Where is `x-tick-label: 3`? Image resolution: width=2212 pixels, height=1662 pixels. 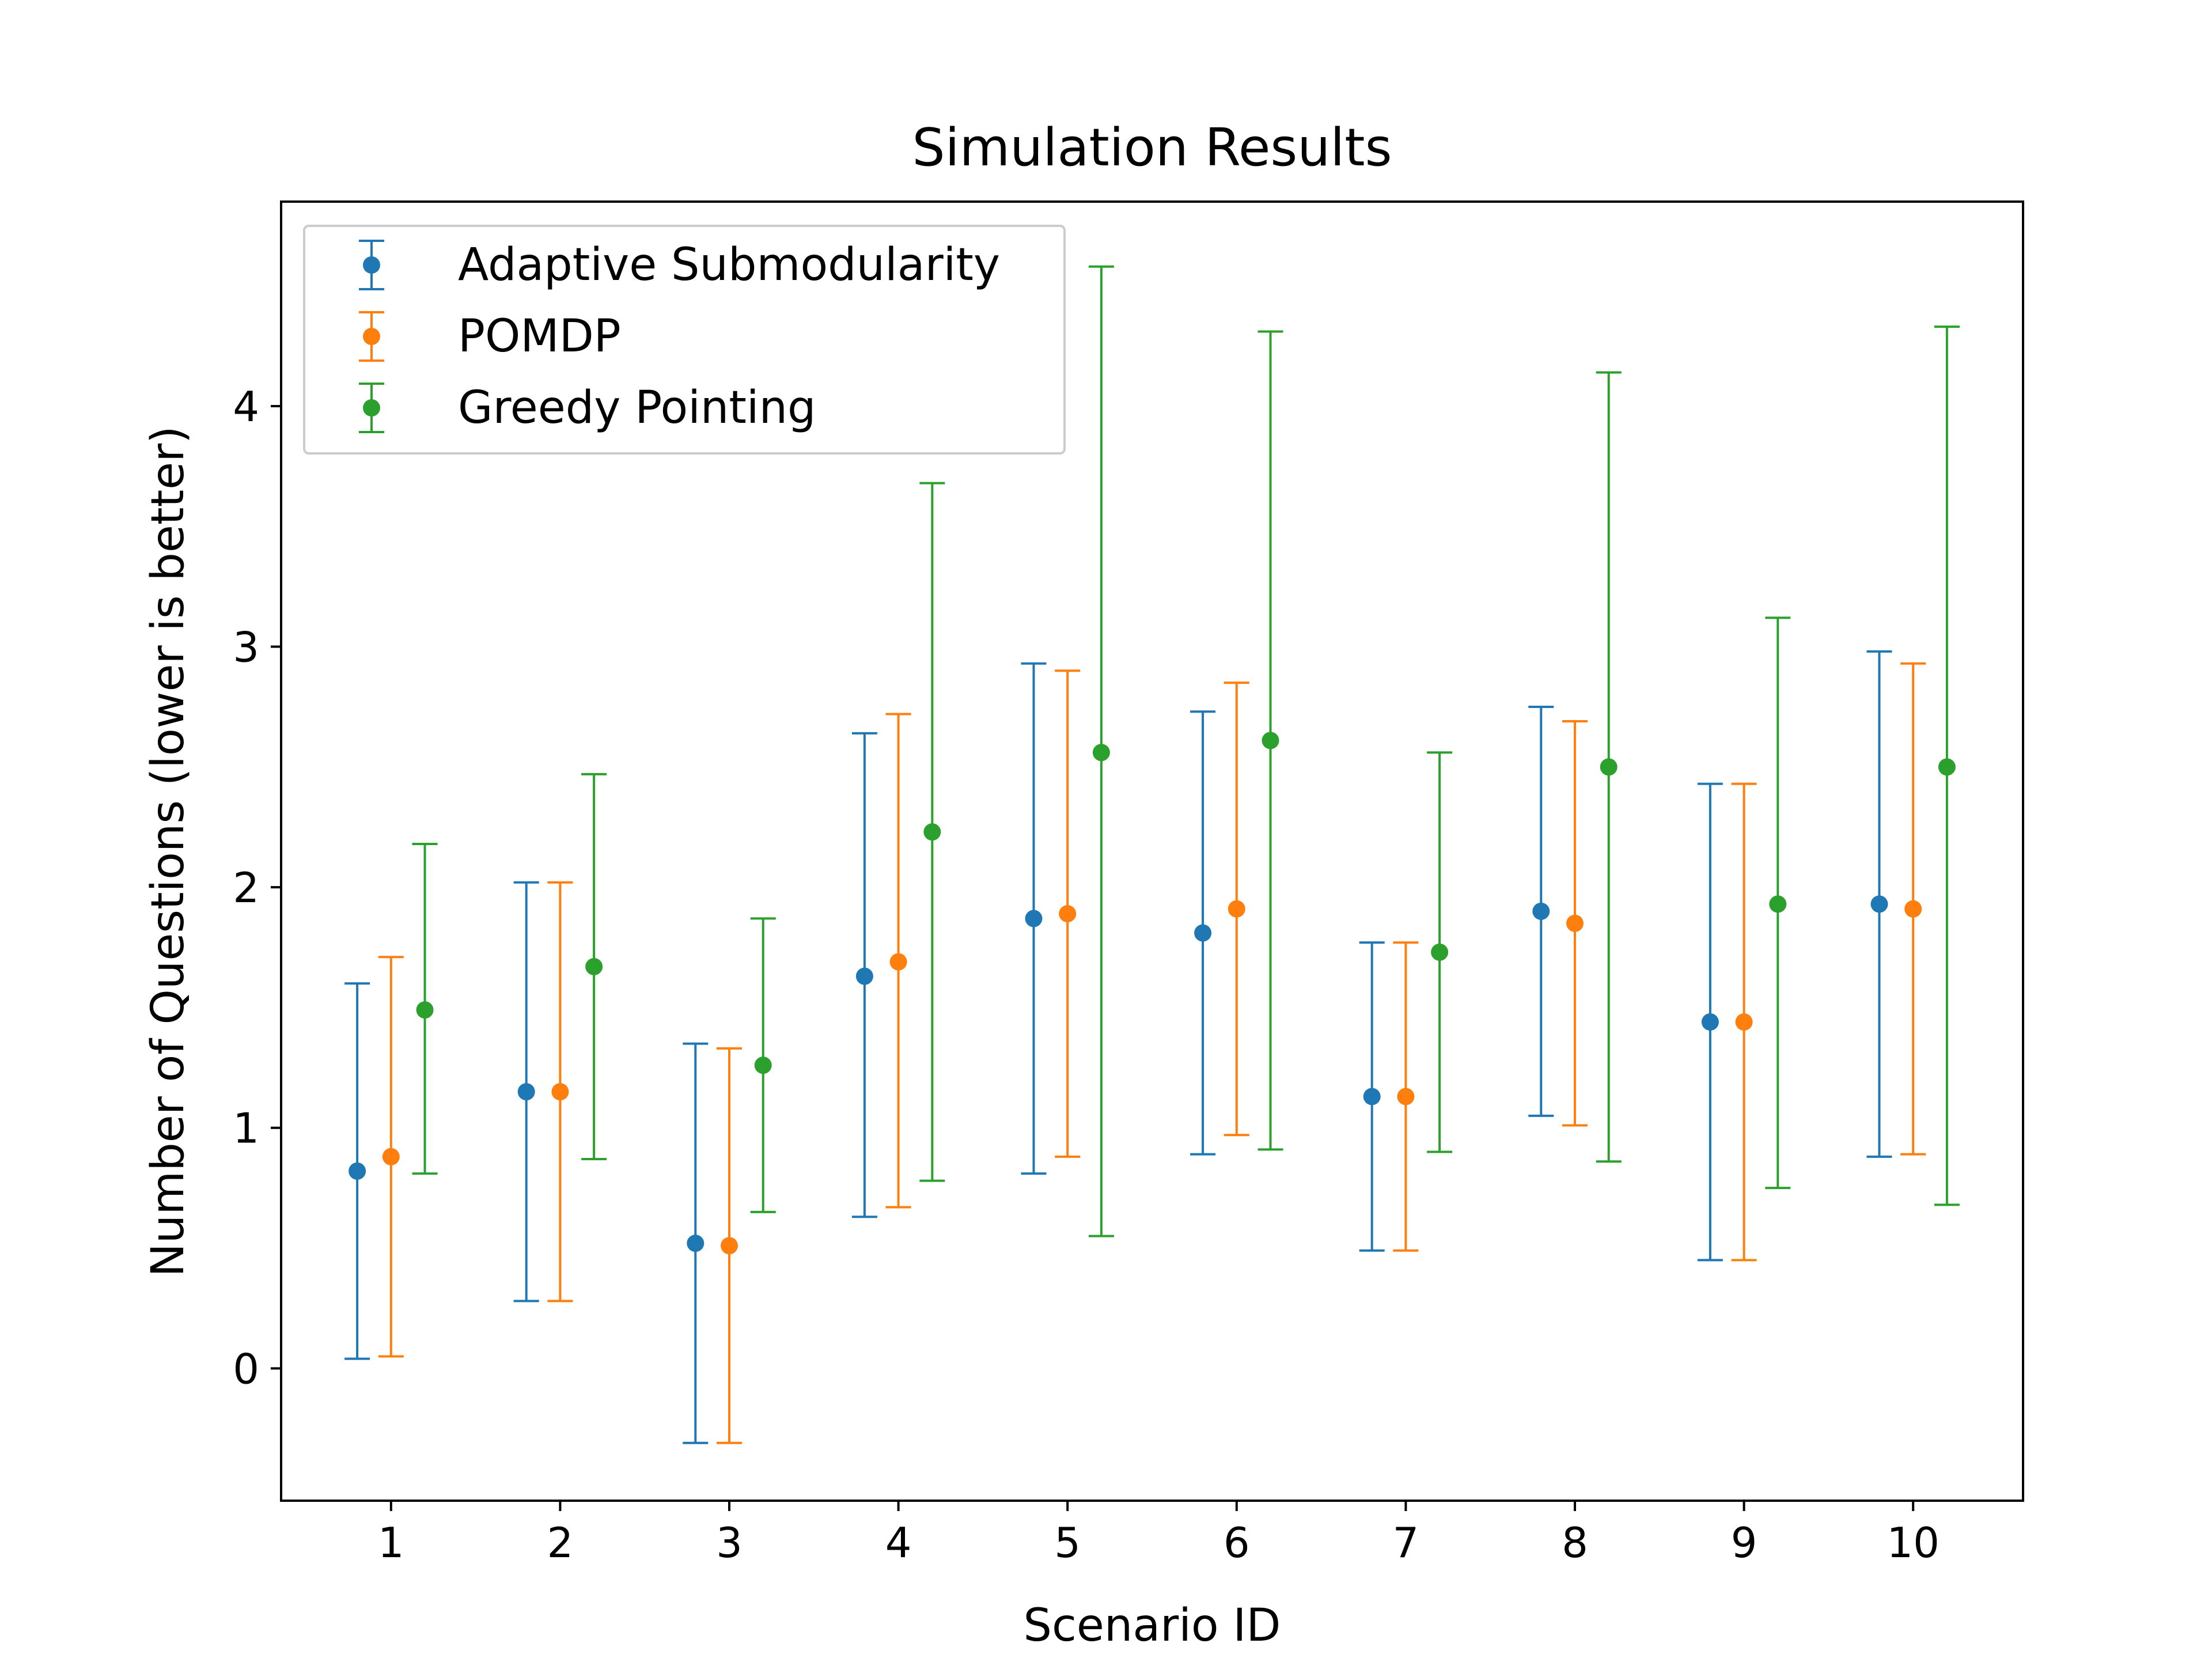
x-tick-label: 3 is located at coordinates (729, 1543).